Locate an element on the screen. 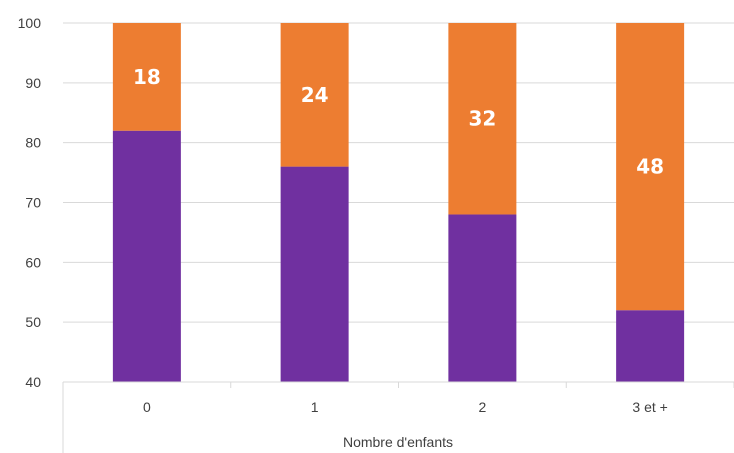 The height and width of the screenshot is (453, 734). x-tick-label: 2 is located at coordinates (482, 407).